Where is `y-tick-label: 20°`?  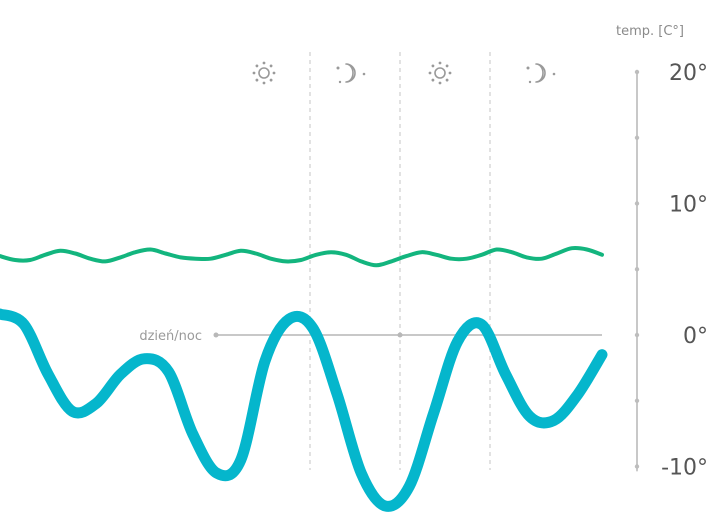 y-tick-label: 20° is located at coordinates (688, 73).